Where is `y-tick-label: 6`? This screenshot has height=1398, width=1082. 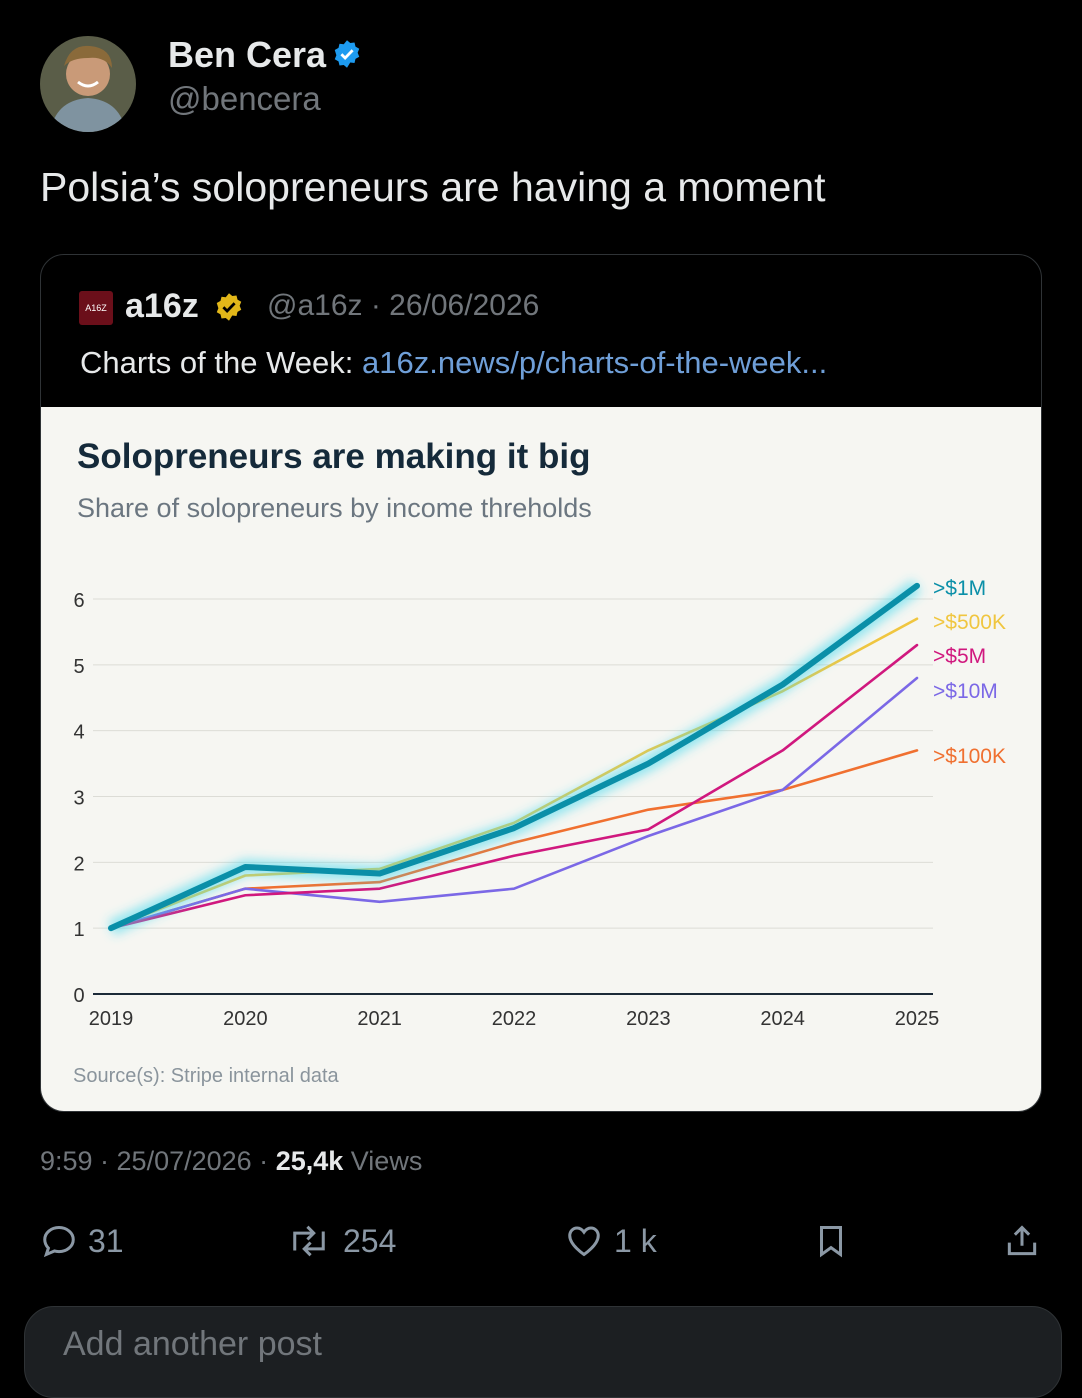
y-tick-label: 6 is located at coordinates (78, 601).